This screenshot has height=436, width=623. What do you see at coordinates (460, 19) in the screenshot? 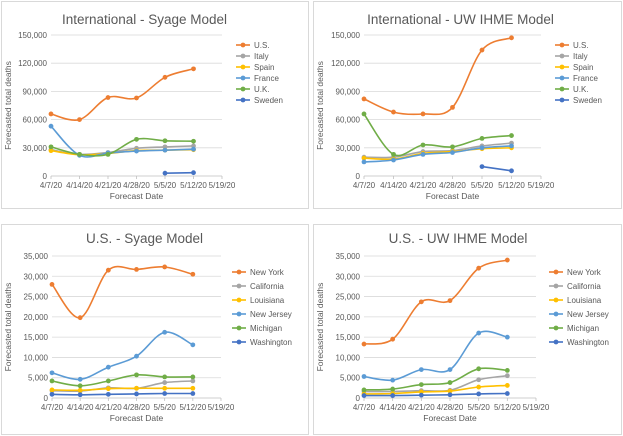
I see `chart-title: International - UW IHME Model` at bounding box center [460, 19].